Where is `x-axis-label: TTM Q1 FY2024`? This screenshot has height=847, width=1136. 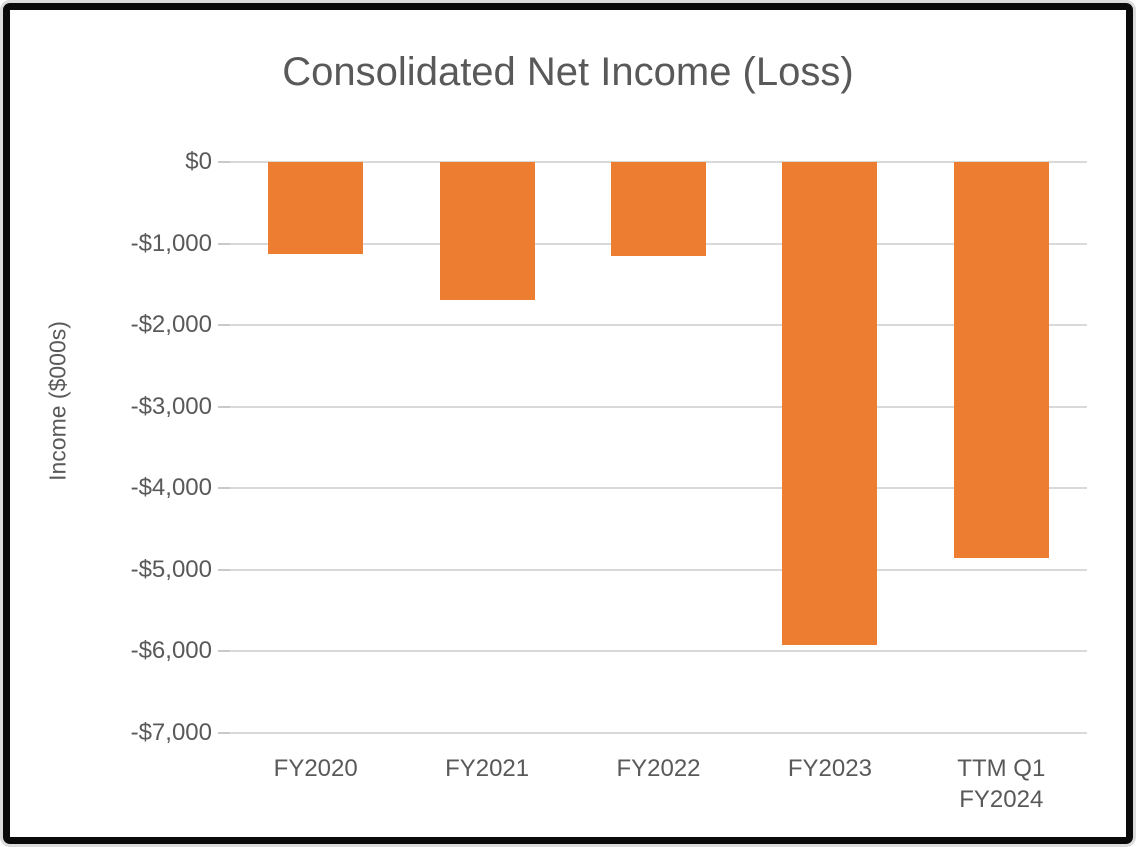
x-axis-label: TTM Q1 FY2024 is located at coordinates (1001, 783).